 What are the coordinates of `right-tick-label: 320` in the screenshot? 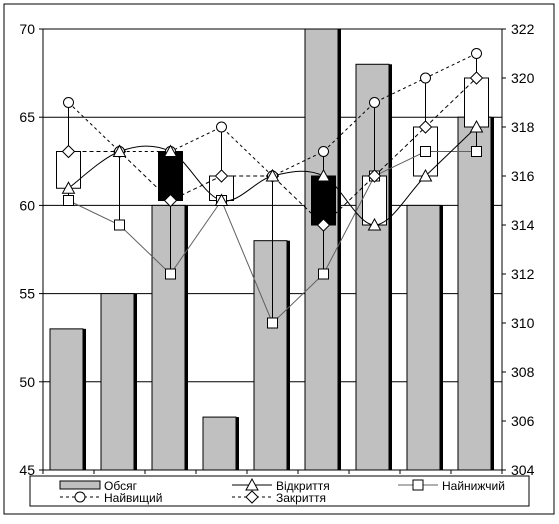 It's located at (523, 78).